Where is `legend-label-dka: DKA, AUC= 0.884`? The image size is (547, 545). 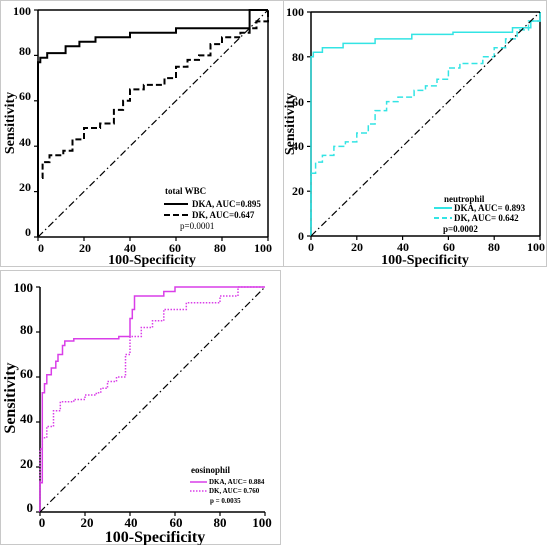 legend-label-dka: DKA, AUC= 0.884 is located at coordinates (237, 482).